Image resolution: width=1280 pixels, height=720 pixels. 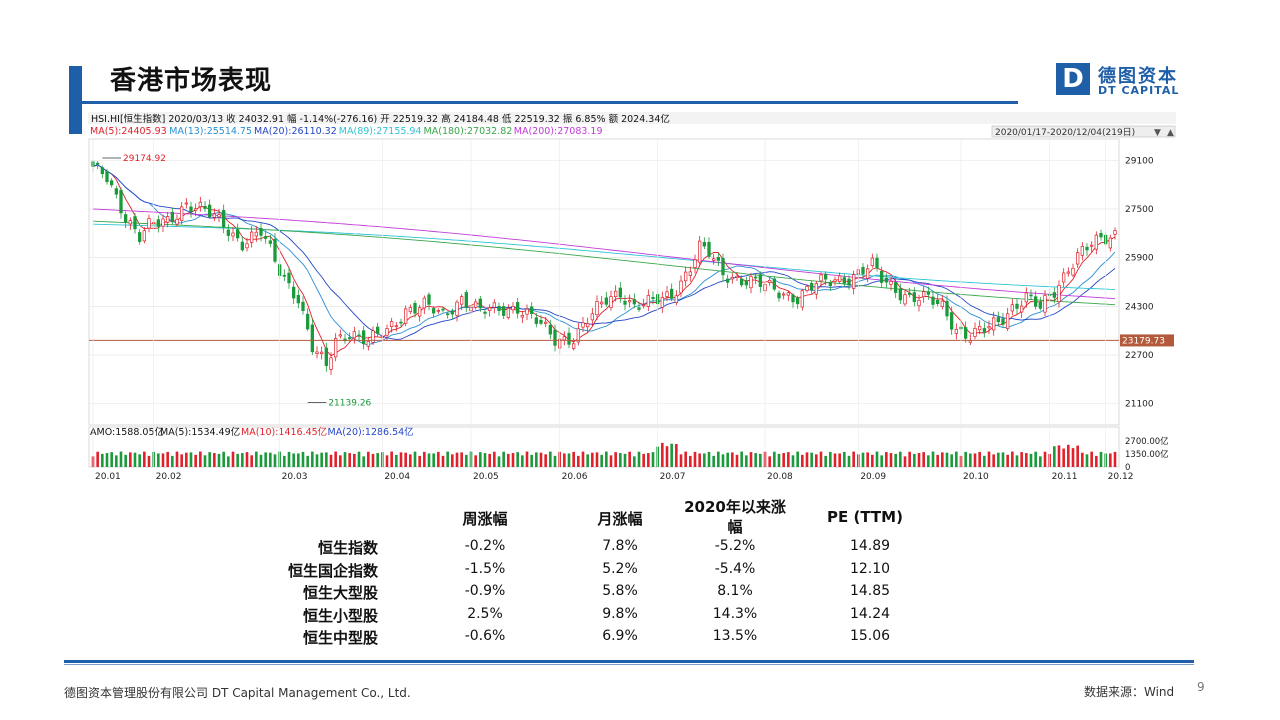 I want to click on table-cell-1-1: 5.2%, so click(x=620, y=568).